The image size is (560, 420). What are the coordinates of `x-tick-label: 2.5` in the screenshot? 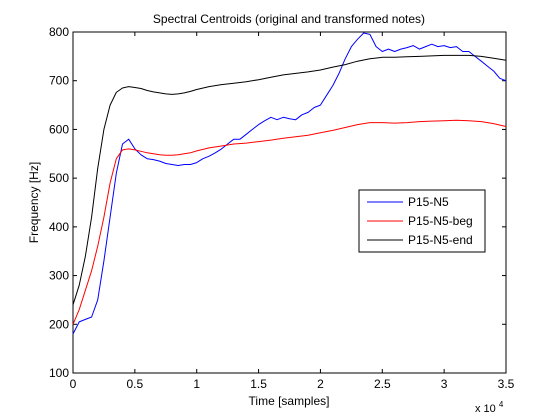 It's located at (382, 384).